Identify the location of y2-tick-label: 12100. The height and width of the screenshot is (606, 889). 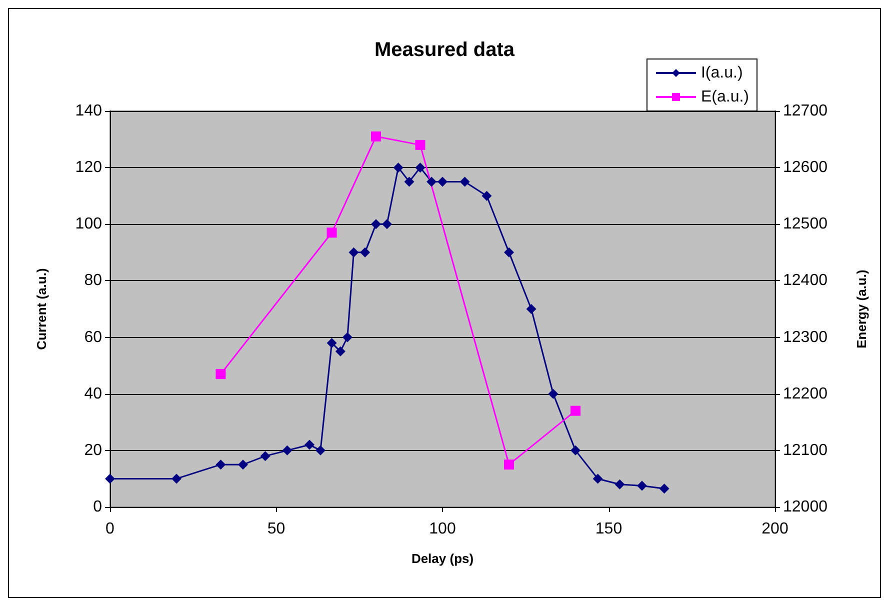
(805, 450).